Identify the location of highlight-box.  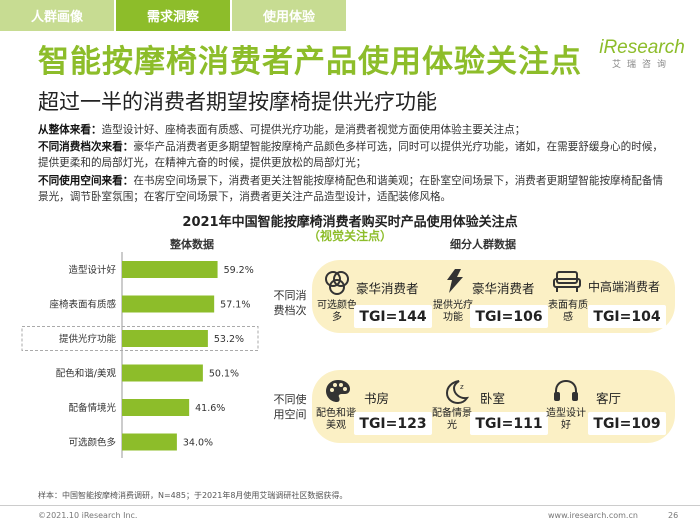
(140, 338).